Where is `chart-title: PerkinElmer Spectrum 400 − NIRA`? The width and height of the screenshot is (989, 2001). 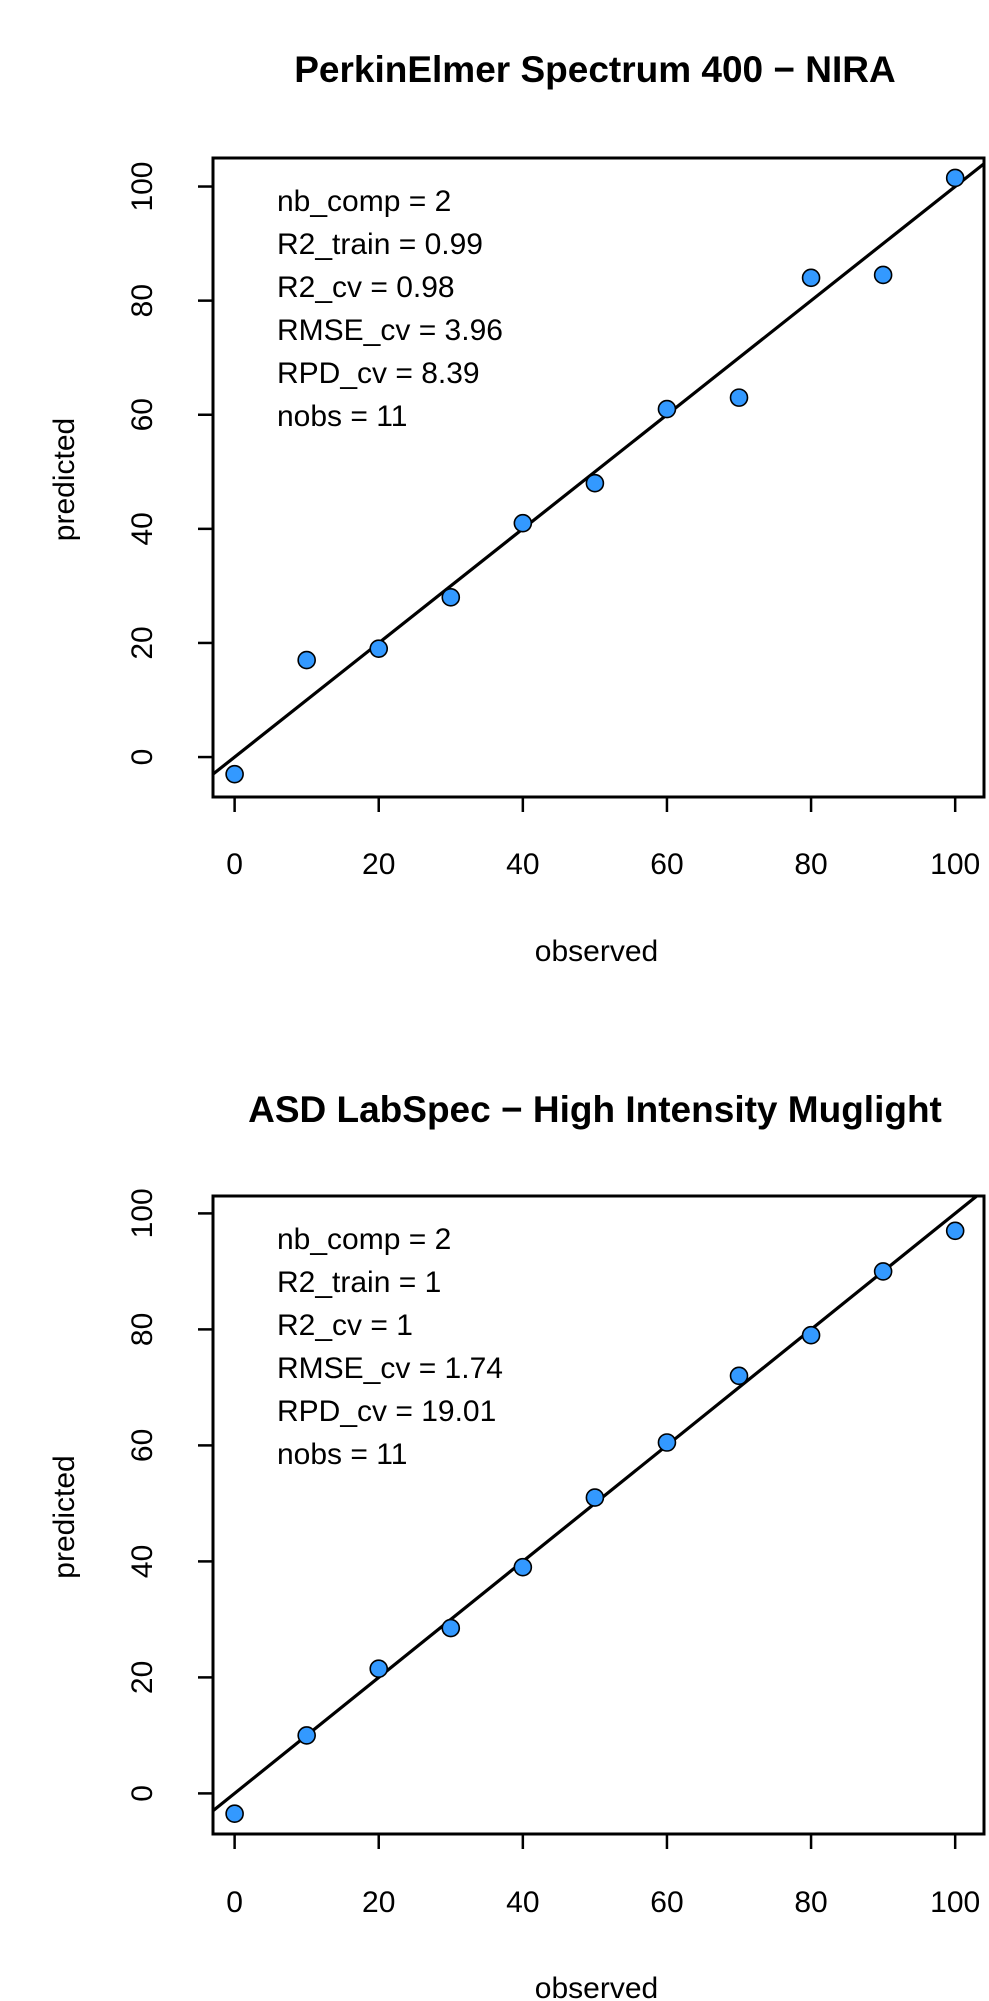
chart-title: PerkinElmer Spectrum 400 − NIRA is located at coordinates (595, 69).